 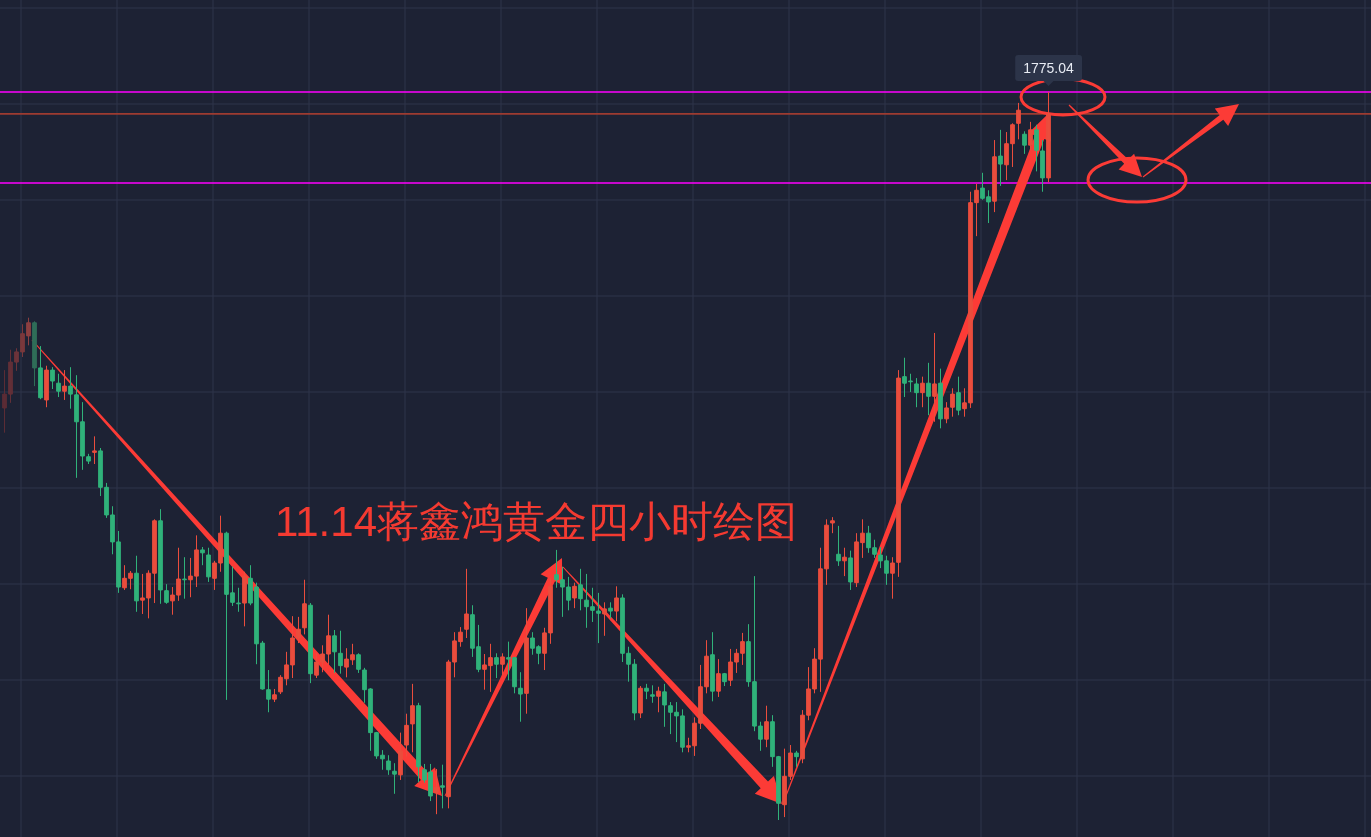 What do you see at coordinates (1048, 68) in the screenshot?
I see `annotation: 1775.04` at bounding box center [1048, 68].